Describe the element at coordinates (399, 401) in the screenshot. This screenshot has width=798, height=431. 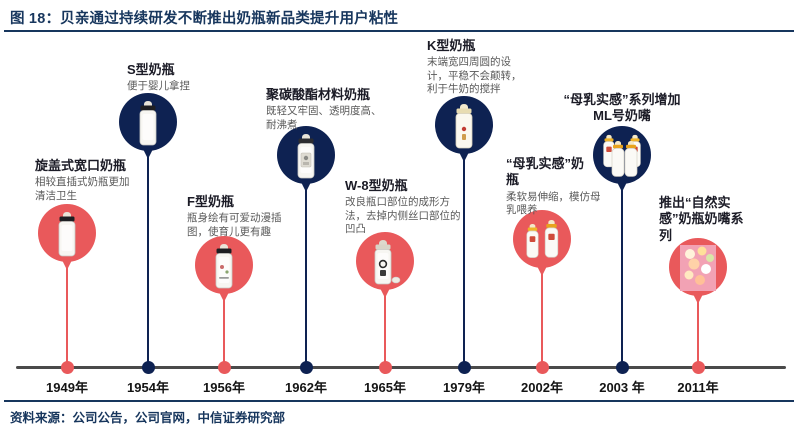
I see `footer-divider` at that location.